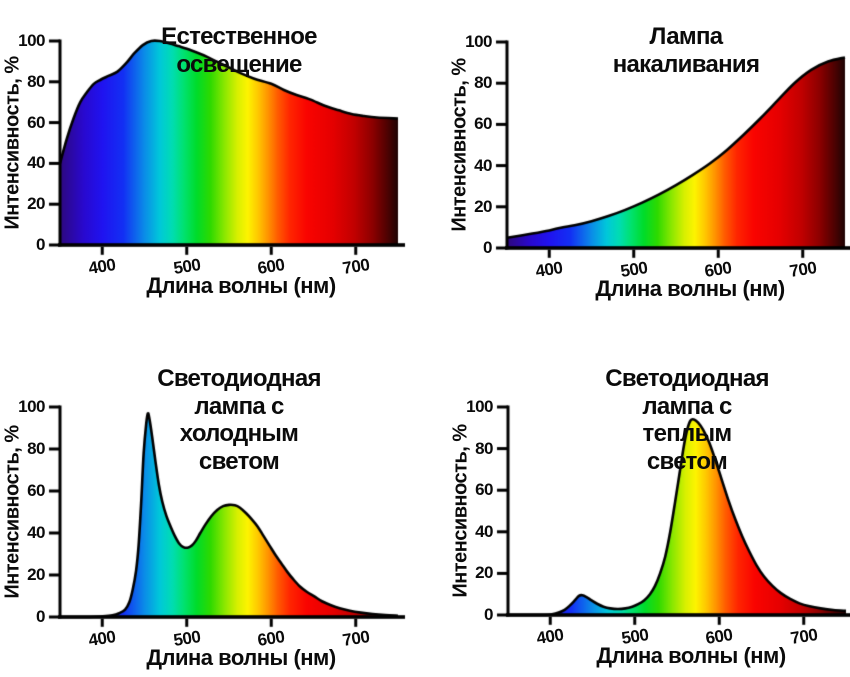 The width and height of the screenshot is (850, 677). I want to click on chart-title: Светодиодная лампа с холодным светом, so click(239, 419).